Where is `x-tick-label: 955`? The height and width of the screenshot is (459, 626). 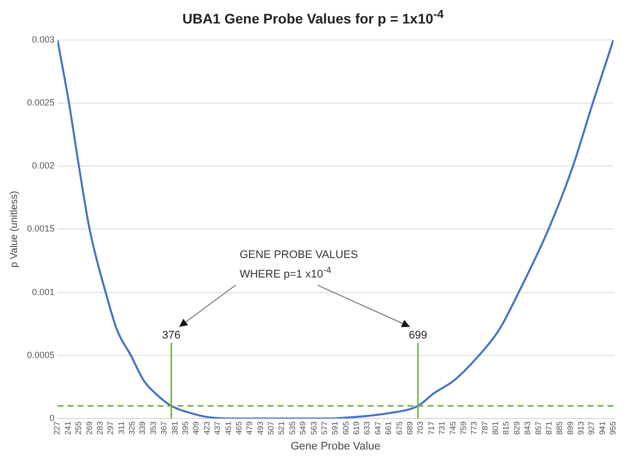
x-tick-label: 955 is located at coordinates (613, 427).